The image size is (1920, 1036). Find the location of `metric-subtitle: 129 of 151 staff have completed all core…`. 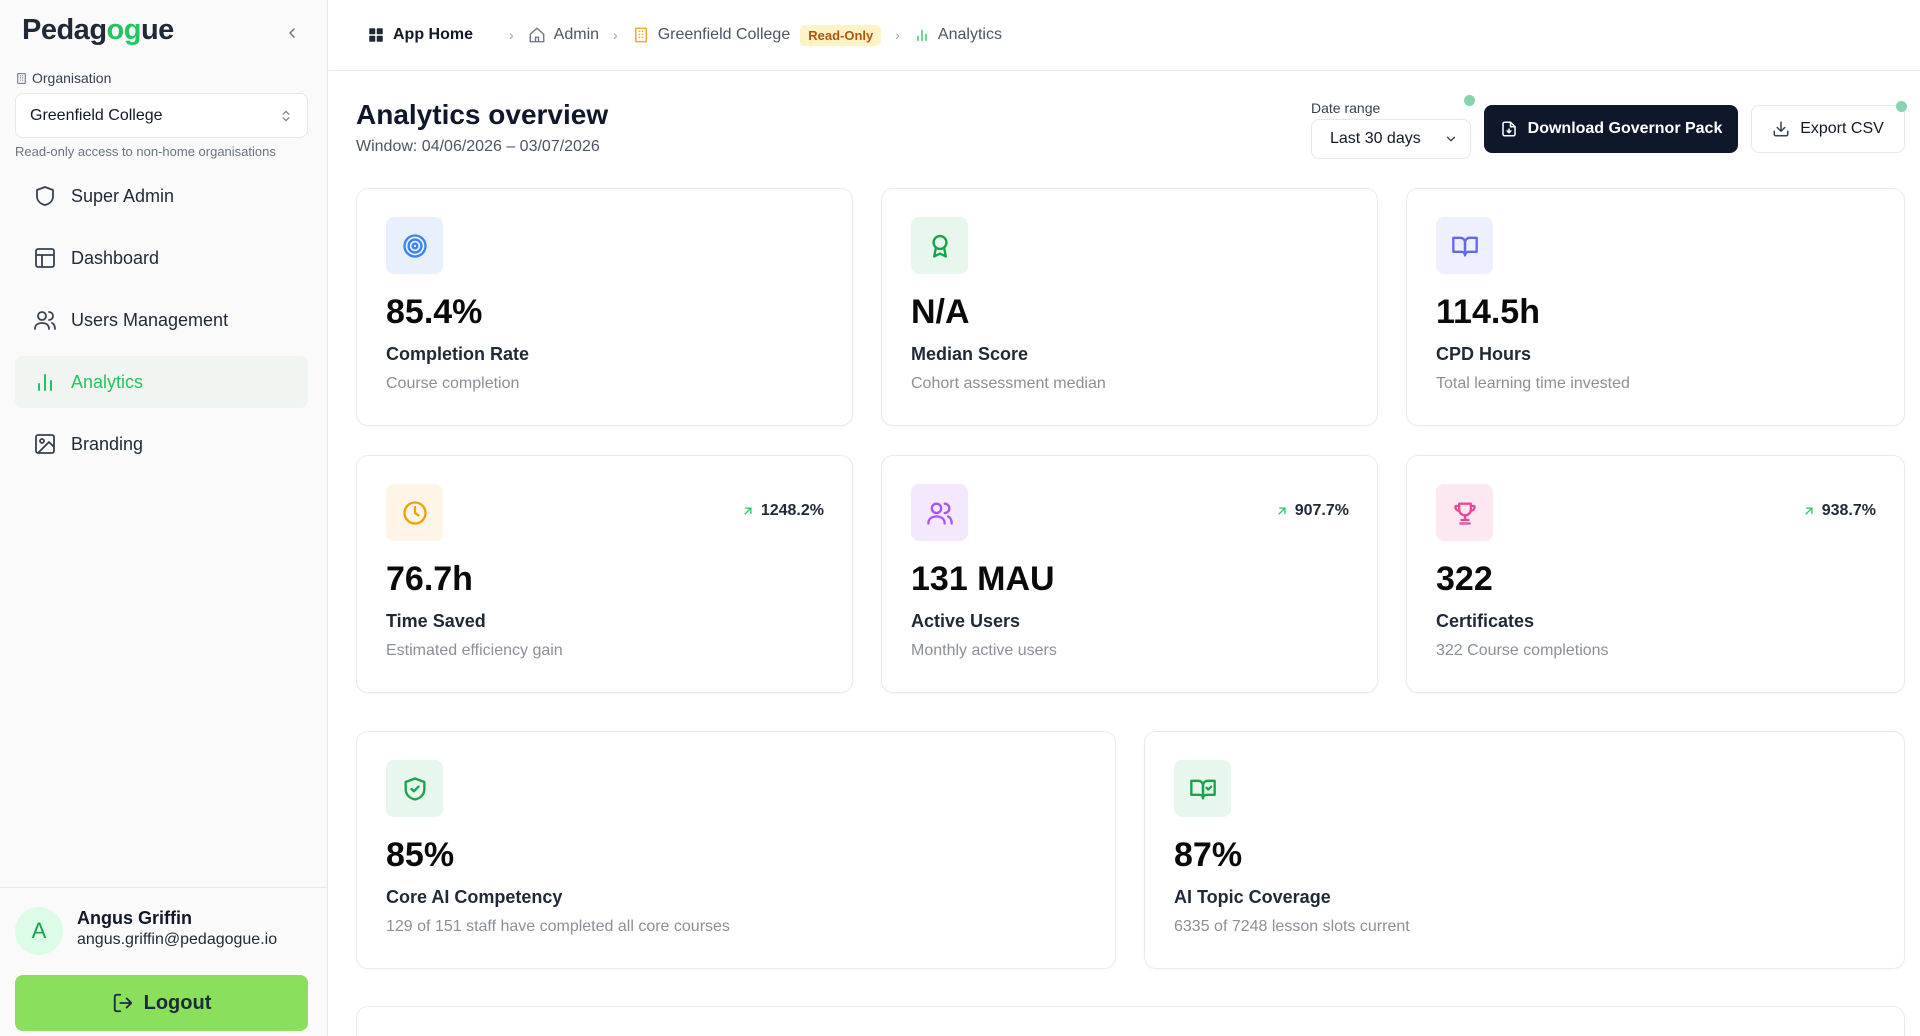

metric-subtitle: 129 of 151 staff have completed all core… is located at coordinates (558, 926).